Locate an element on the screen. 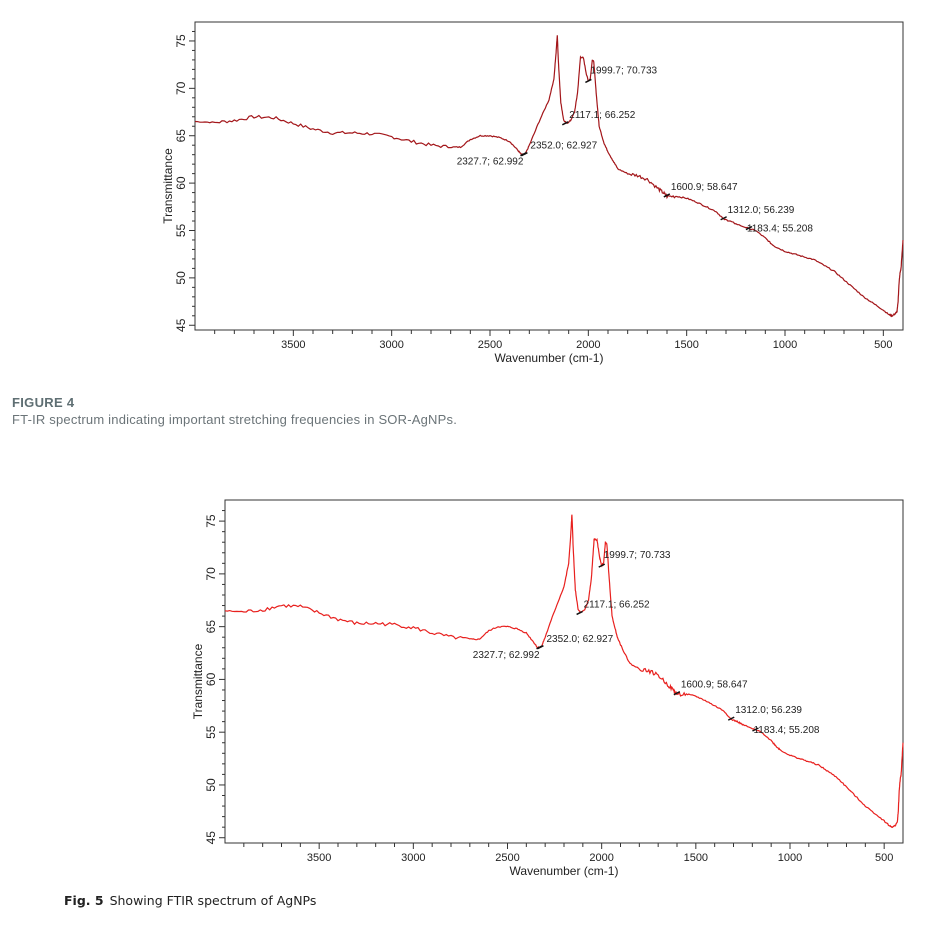 This screenshot has width=928, height=930. figure-5-label: Fig. 5 is located at coordinates (84, 900).